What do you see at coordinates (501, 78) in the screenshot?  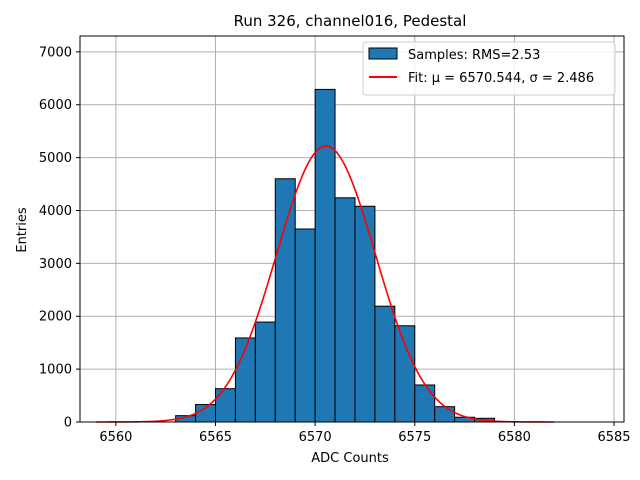 I see `legend-label-fit: Fit: μ = 6570.544, σ = 2.486` at bounding box center [501, 78].